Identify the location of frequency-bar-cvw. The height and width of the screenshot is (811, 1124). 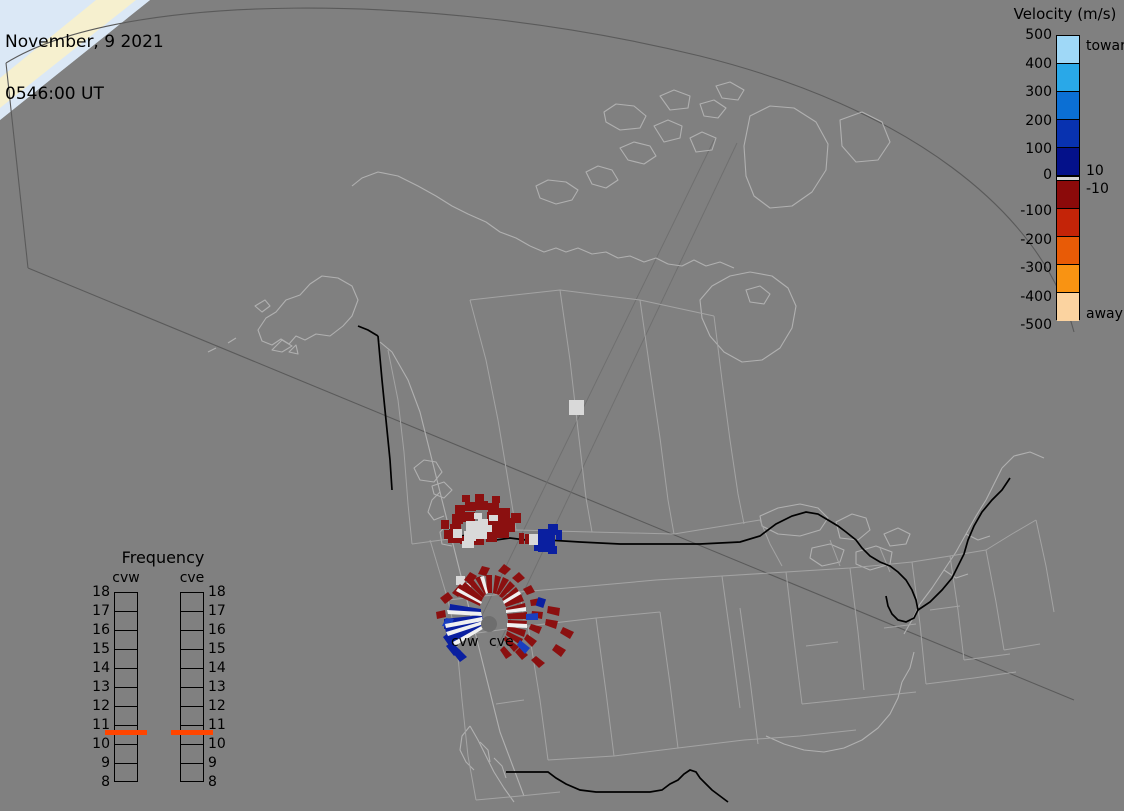
(126, 687).